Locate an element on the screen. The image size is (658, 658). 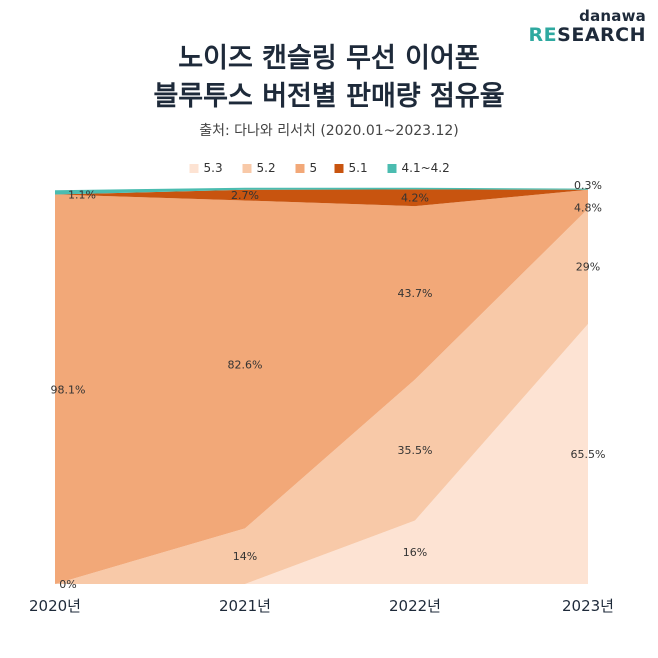
x-tick-label-1: 2021년 is located at coordinates (245, 606).